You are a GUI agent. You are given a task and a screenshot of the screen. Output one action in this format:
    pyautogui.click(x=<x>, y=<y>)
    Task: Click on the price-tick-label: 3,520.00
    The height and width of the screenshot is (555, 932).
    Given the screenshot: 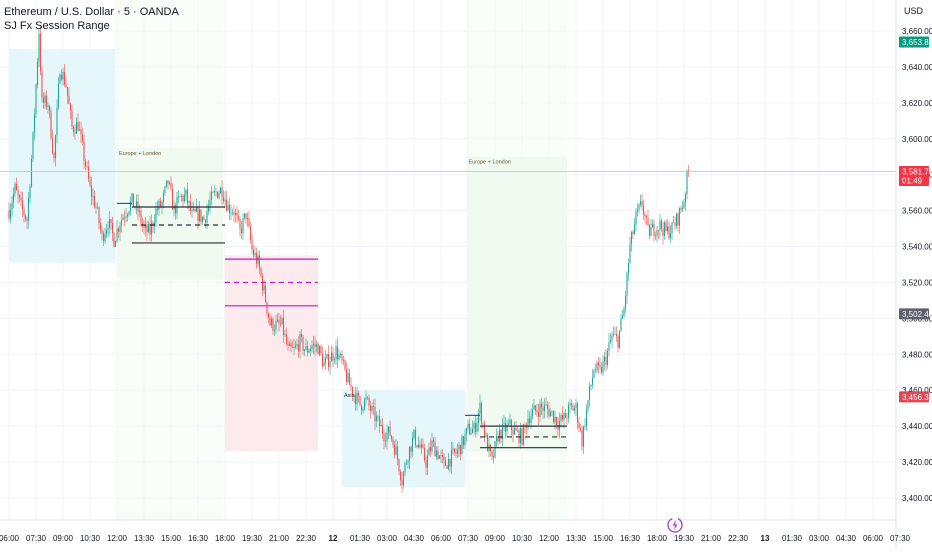 What is the action you would take?
    pyautogui.click(x=917, y=282)
    